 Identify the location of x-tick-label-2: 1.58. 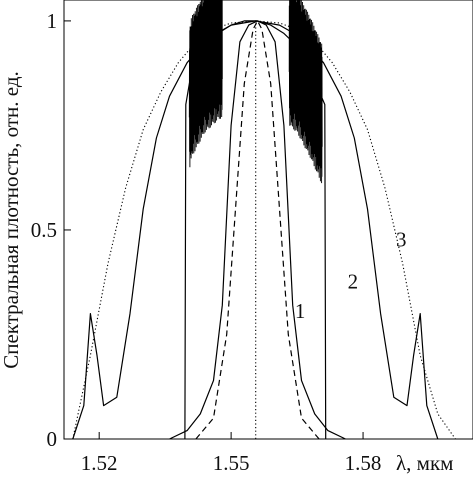
(363, 463).